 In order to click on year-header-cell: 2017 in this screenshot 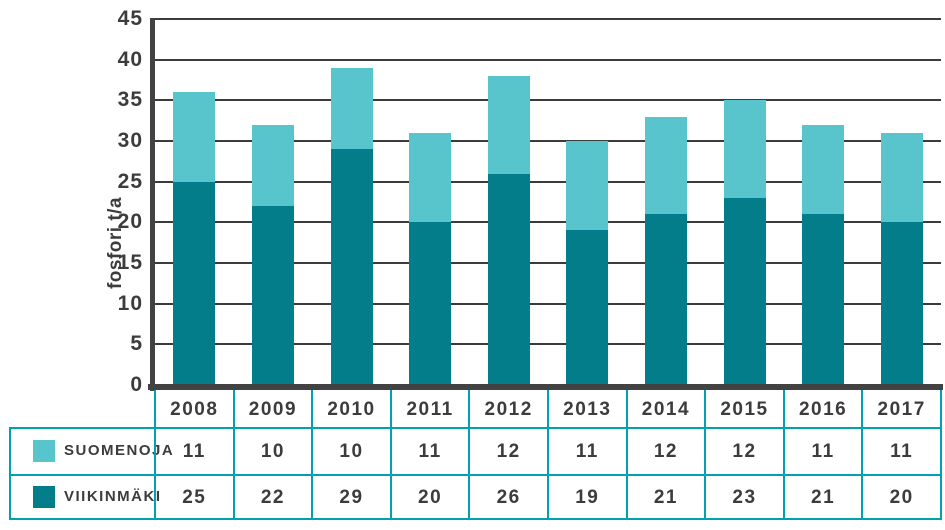, I will do `click(901, 409)`.